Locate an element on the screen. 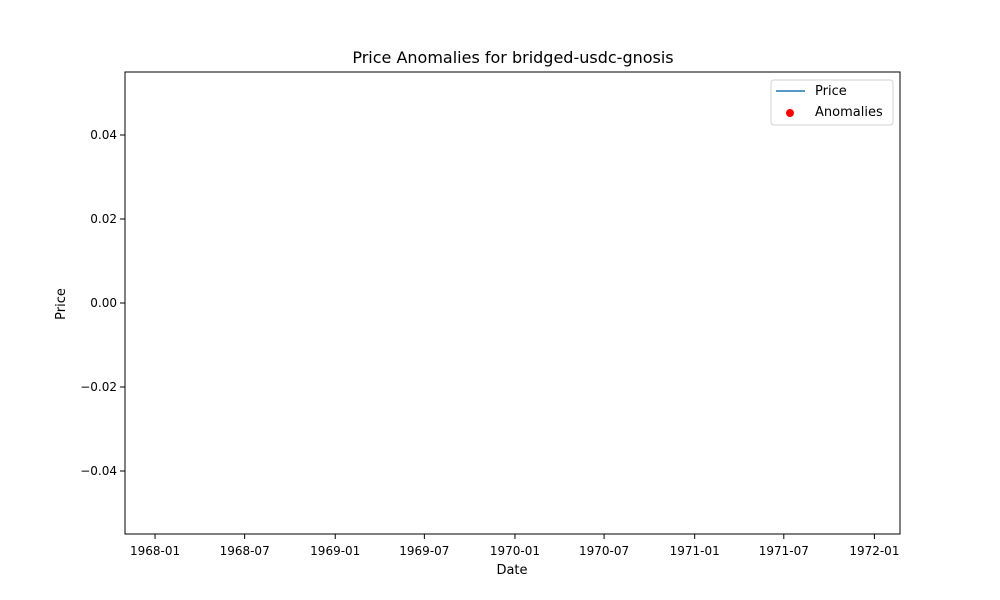 This screenshot has height=600, width=1000. y-tick-label: −0.04 is located at coordinates (98, 471).